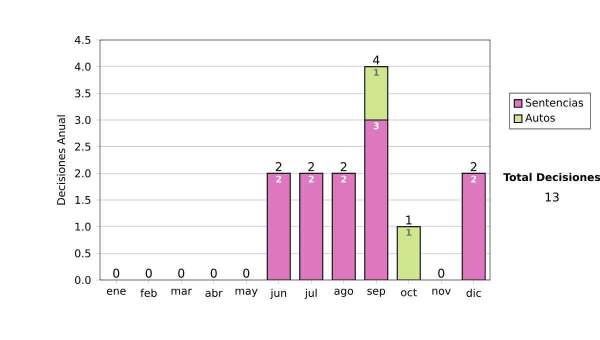 The width and height of the screenshot is (600, 340). I want to click on y-tick-label: 0.5, so click(82, 253).